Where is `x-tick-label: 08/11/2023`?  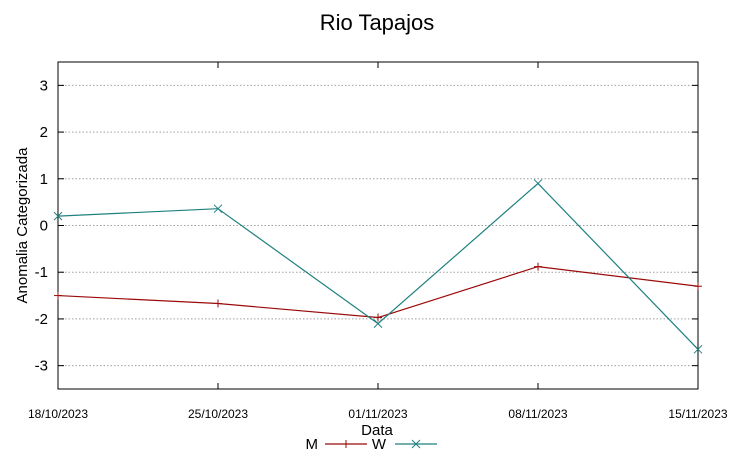 x-tick-label: 08/11/2023 is located at coordinates (537, 414).